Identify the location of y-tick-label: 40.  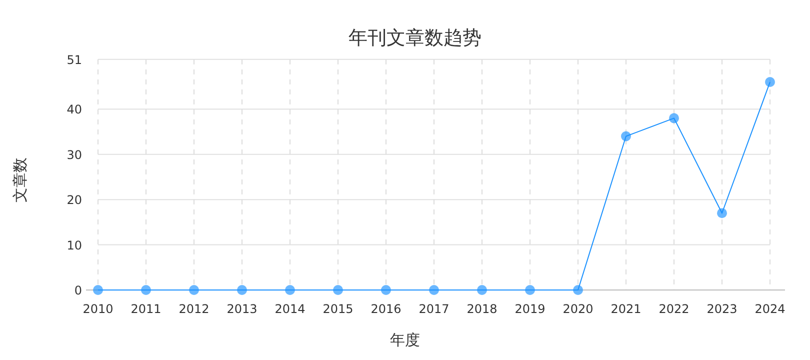
(74, 109).